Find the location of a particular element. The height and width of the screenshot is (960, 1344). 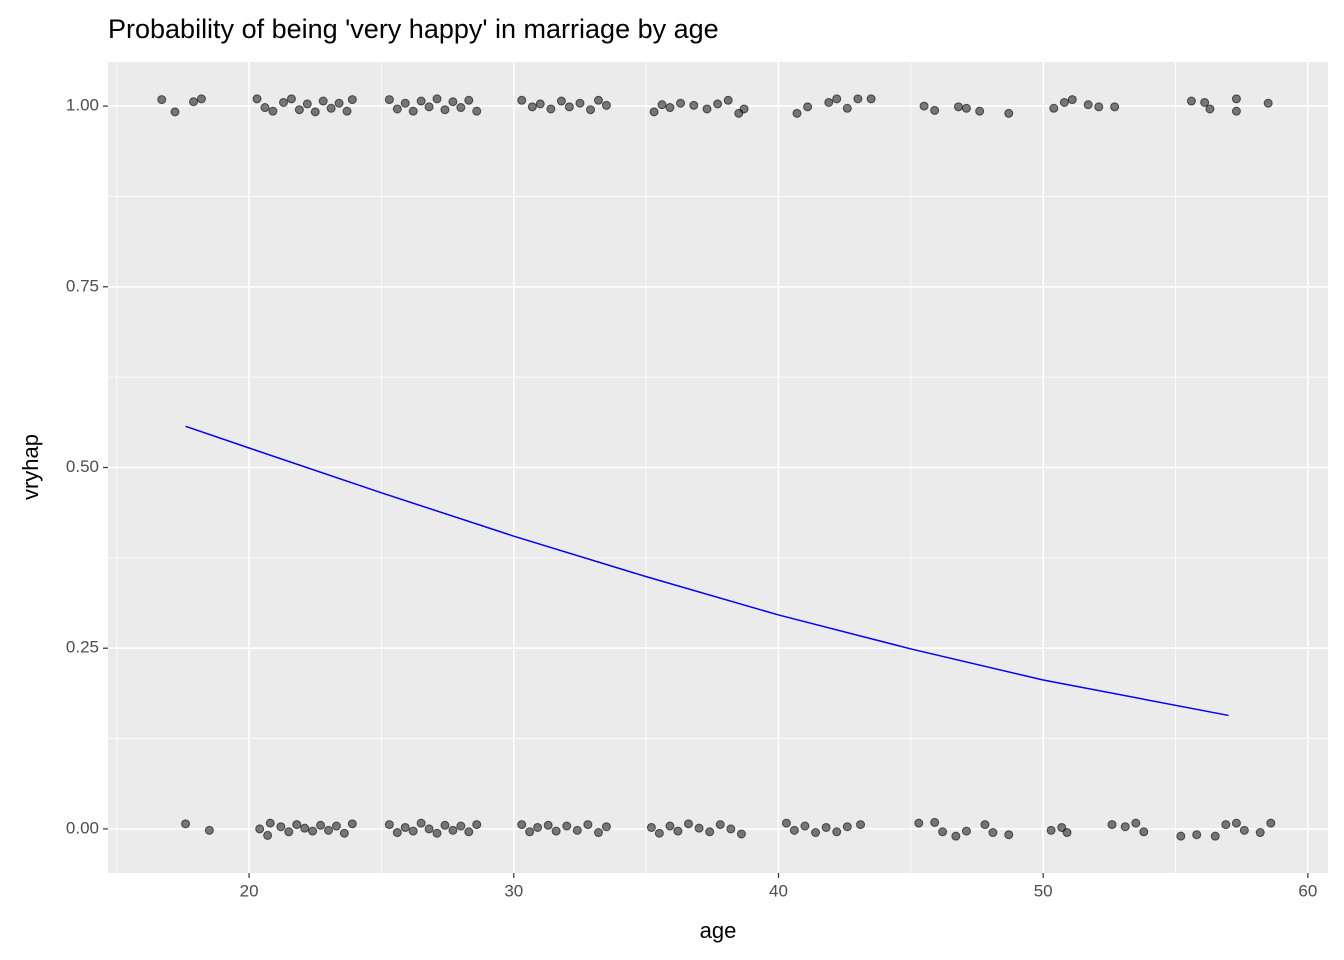

y-tick-label: 0.25 is located at coordinates (82, 647).